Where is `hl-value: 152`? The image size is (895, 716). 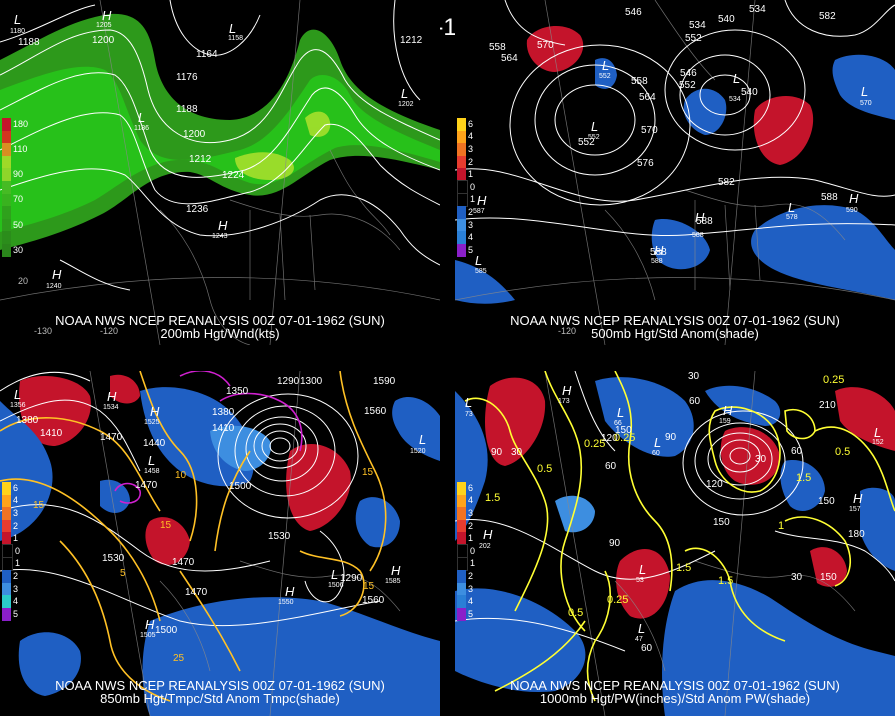
hl-value: 152 is located at coordinates (878, 442).